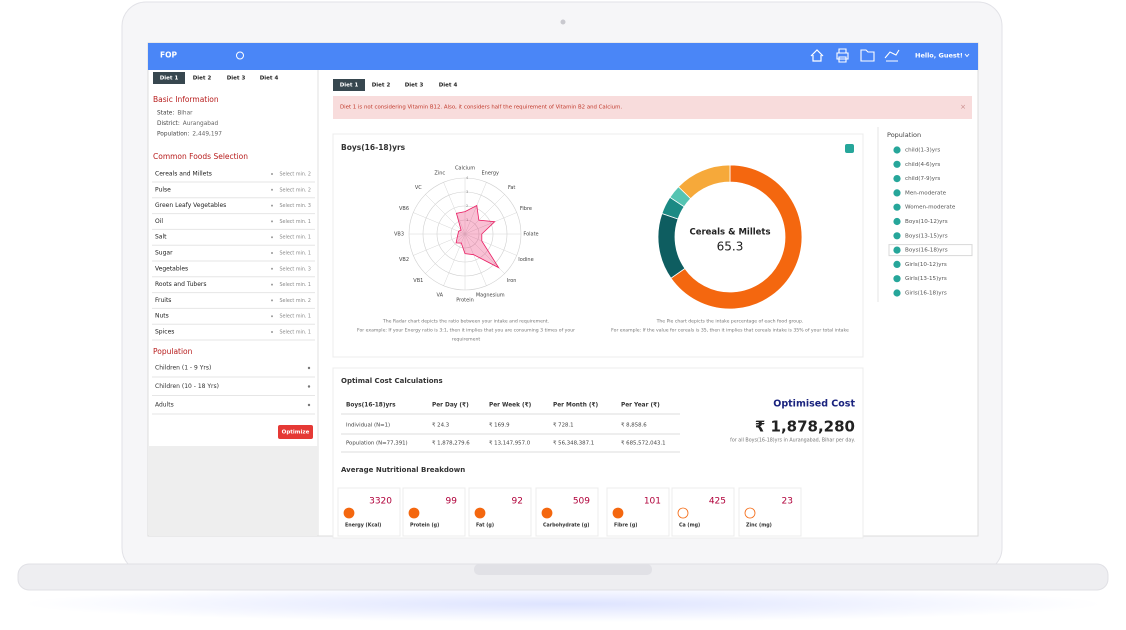  I want to click on radar-tick-label: 2, so click(467, 206).